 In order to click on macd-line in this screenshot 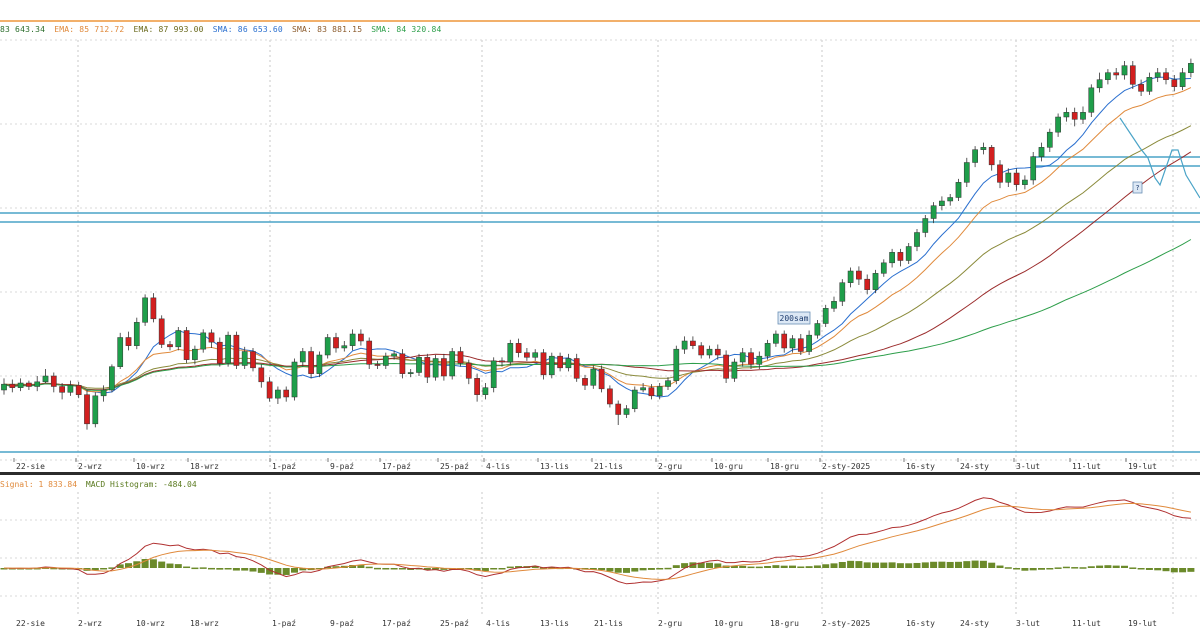, I will do `click(597, 541)`.